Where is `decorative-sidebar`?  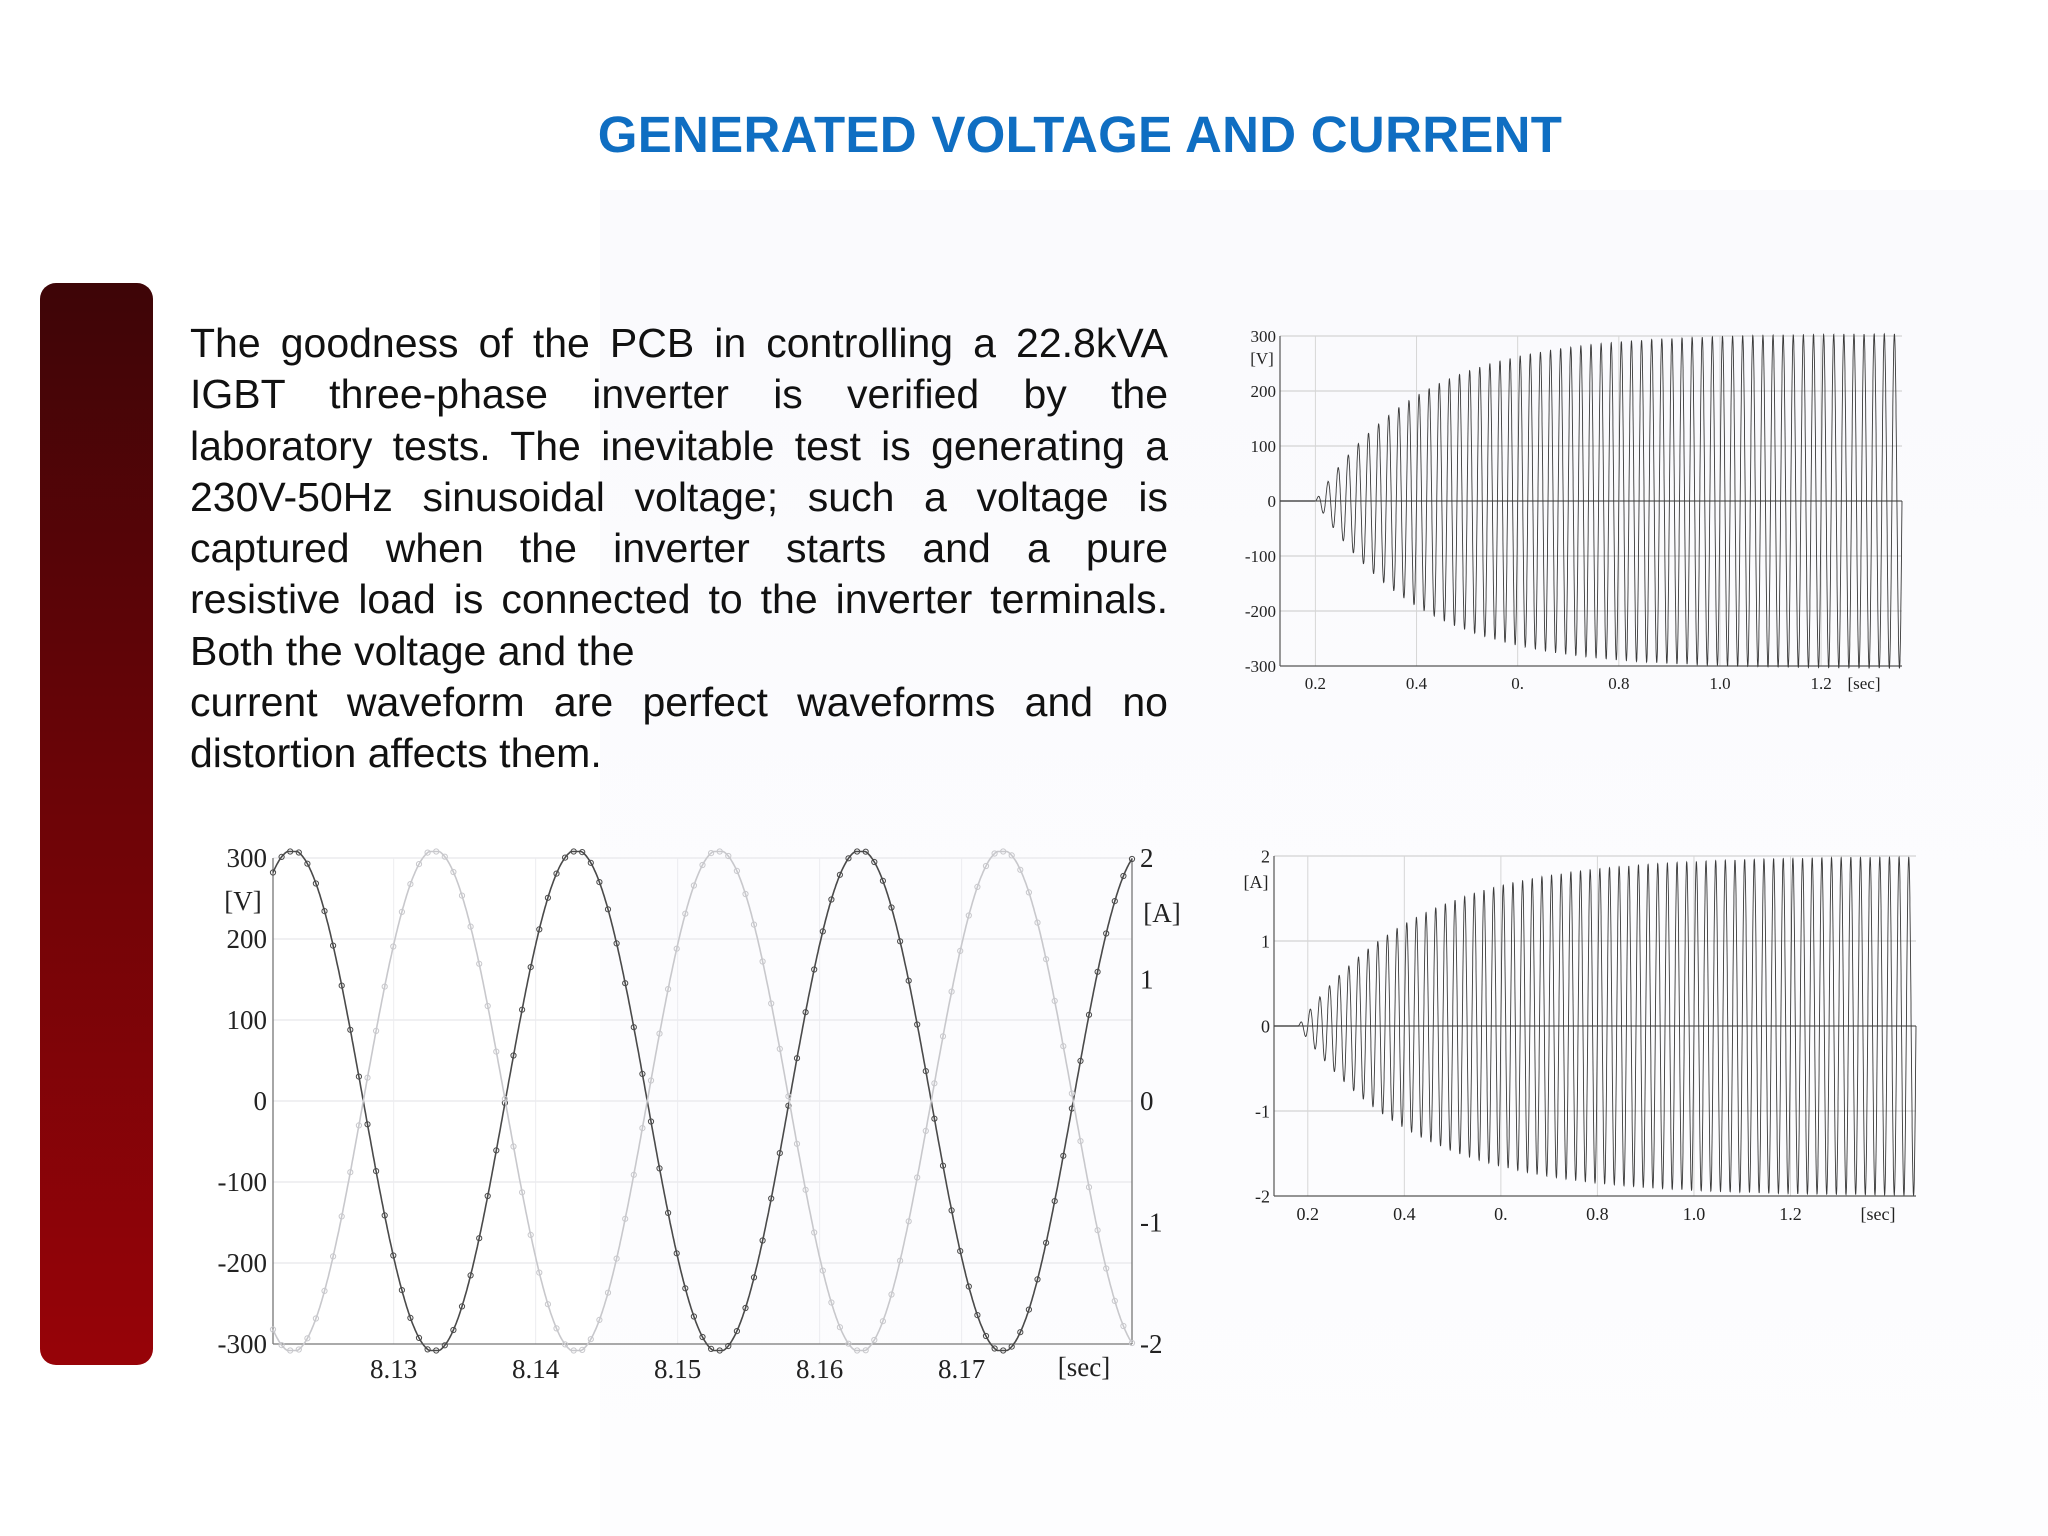 decorative-sidebar is located at coordinates (96, 824).